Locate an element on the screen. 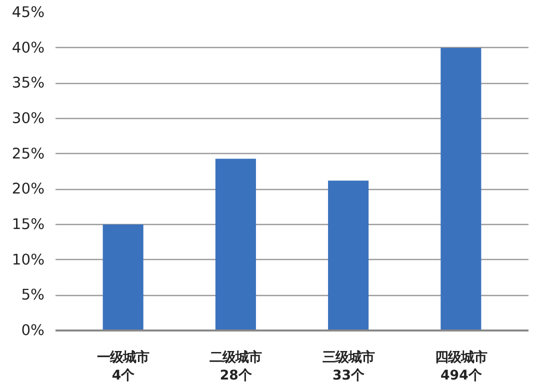 This screenshot has height=386, width=553. y-tick-label: 40% is located at coordinates (28, 47).